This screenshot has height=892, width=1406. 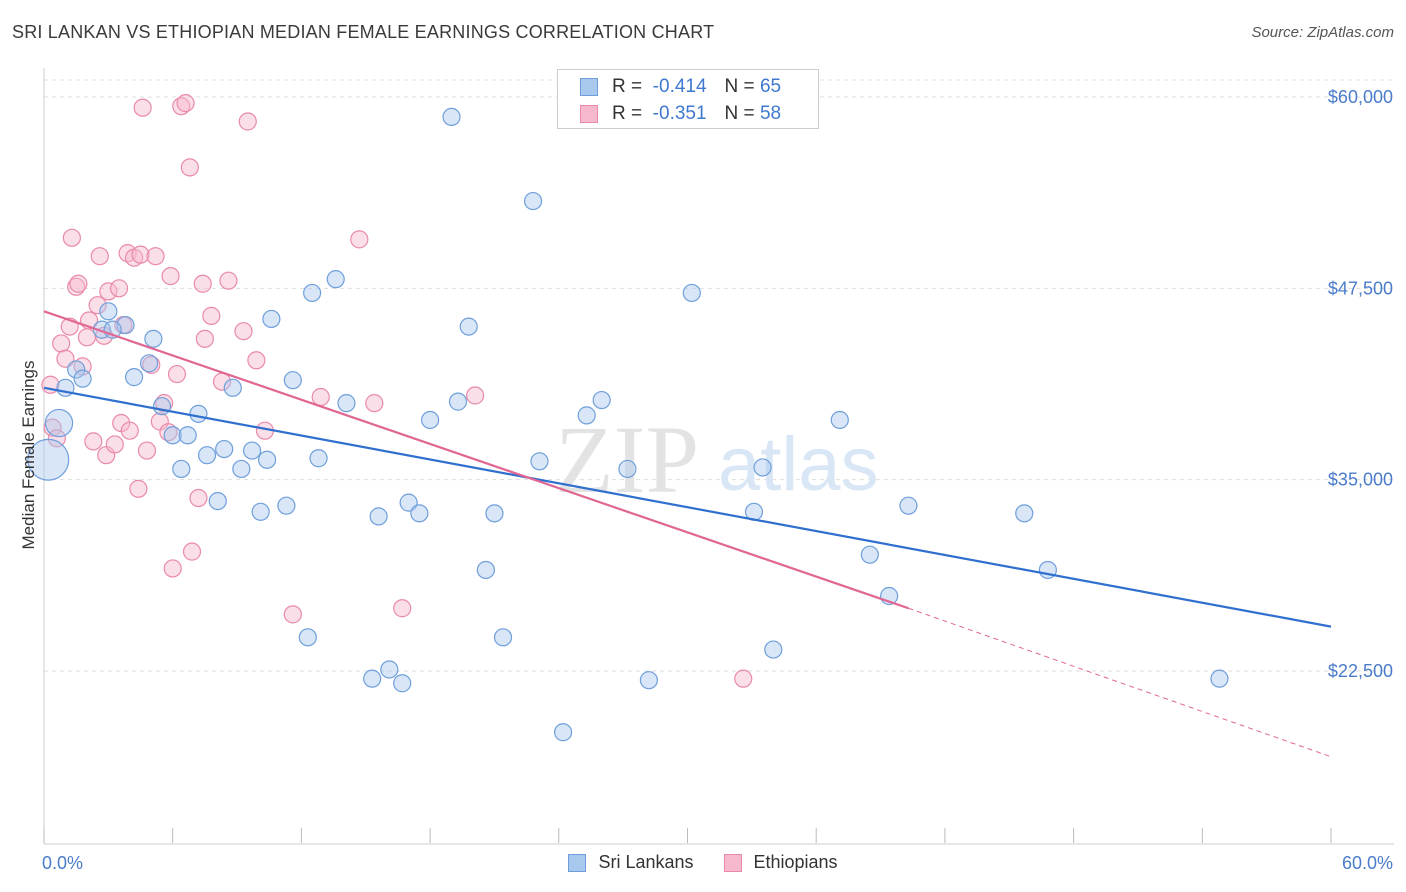 I want to click on legend-n-value: 65, so click(x=770, y=86).